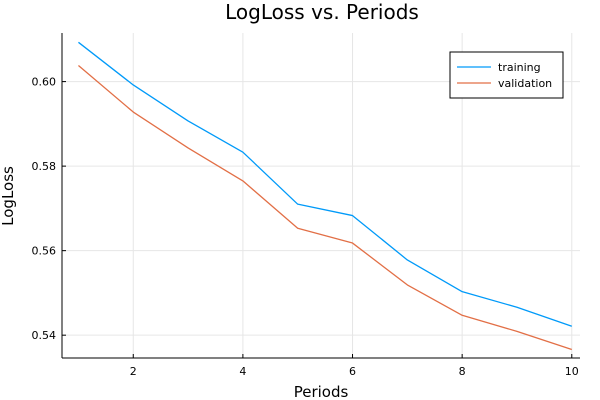 Image resolution: width=600 pixels, height=400 pixels. I want to click on legend-label-training: training, so click(519, 67).